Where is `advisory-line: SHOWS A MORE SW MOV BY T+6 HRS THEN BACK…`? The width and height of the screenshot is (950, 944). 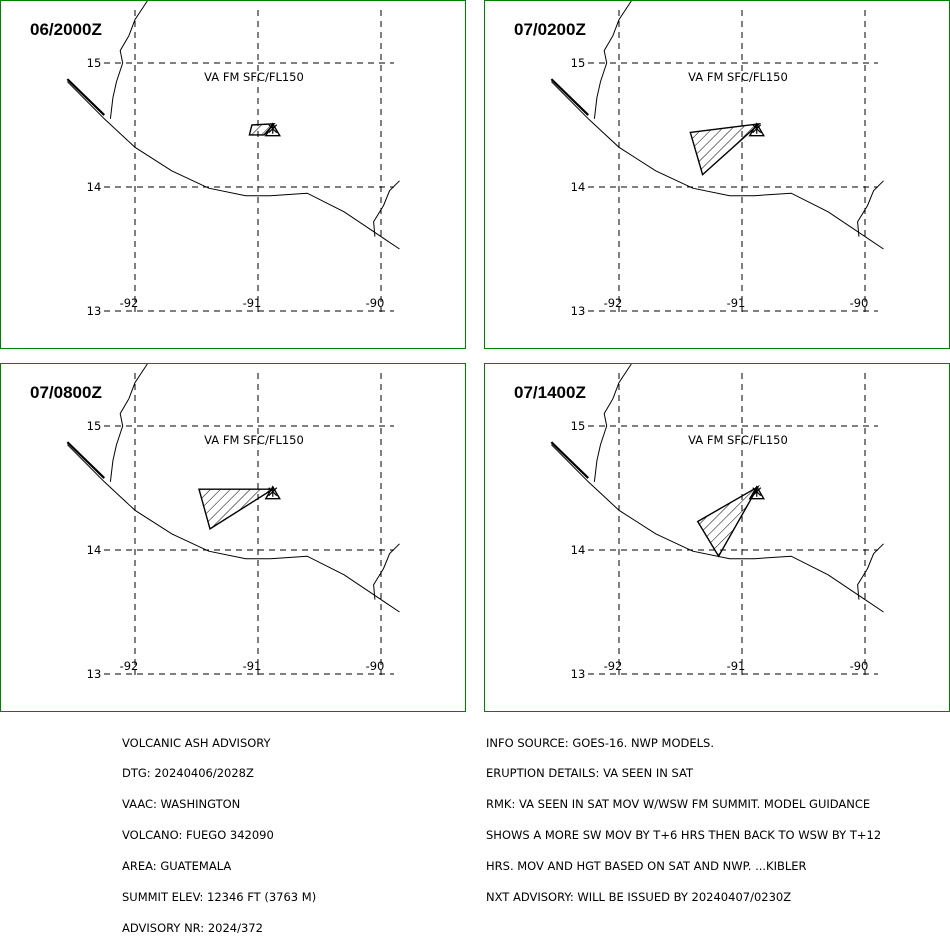 advisory-line: SHOWS A MORE SW MOV BY T+6 HRS THEN BACK… is located at coordinates (684, 835).